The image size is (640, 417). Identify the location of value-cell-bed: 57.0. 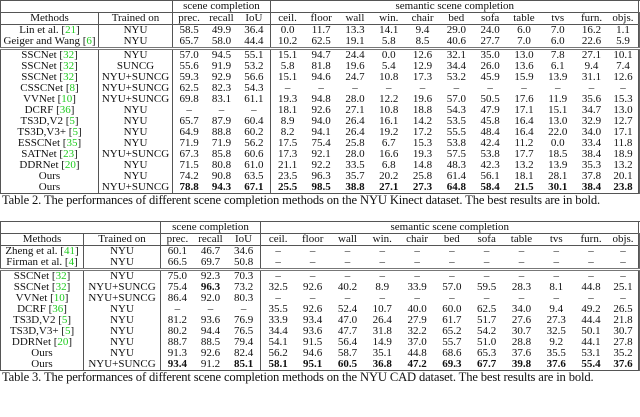
(452, 287).